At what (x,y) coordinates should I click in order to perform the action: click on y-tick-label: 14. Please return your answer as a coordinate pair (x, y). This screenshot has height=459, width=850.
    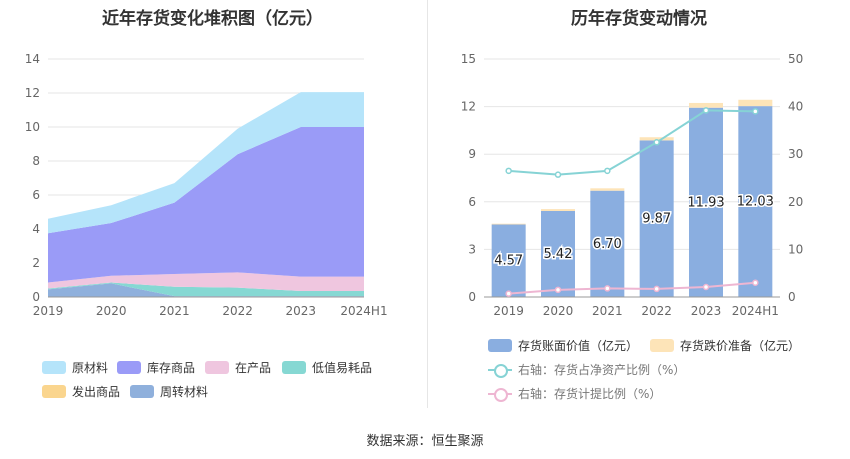
    Looking at the image, I should click on (32, 59).